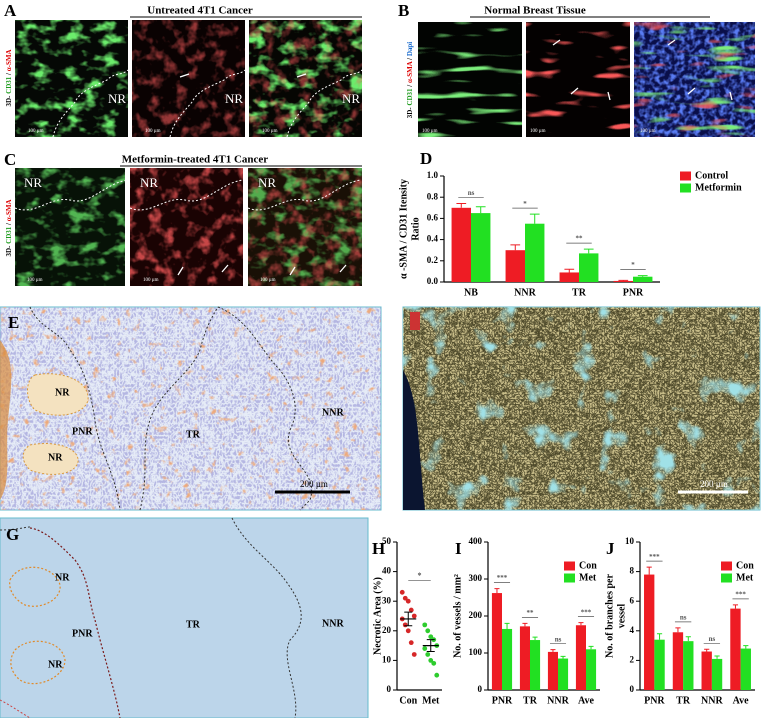 The image size is (762, 718). Describe the element at coordinates (433, 217) in the screenshot. I see `y-tick-label: 0.6` at that location.